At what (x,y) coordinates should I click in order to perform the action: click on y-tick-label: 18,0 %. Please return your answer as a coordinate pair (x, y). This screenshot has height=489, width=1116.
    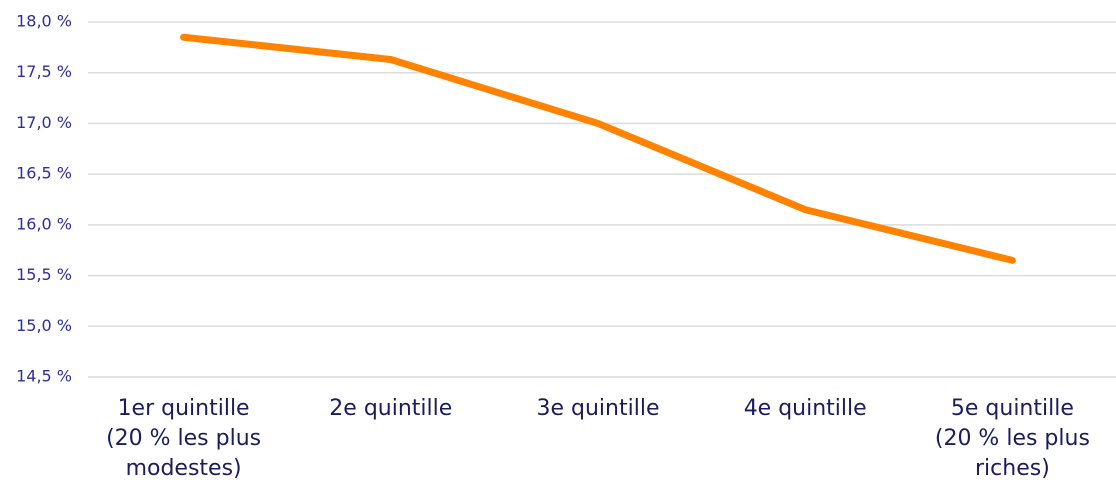
    Looking at the image, I should click on (44, 21).